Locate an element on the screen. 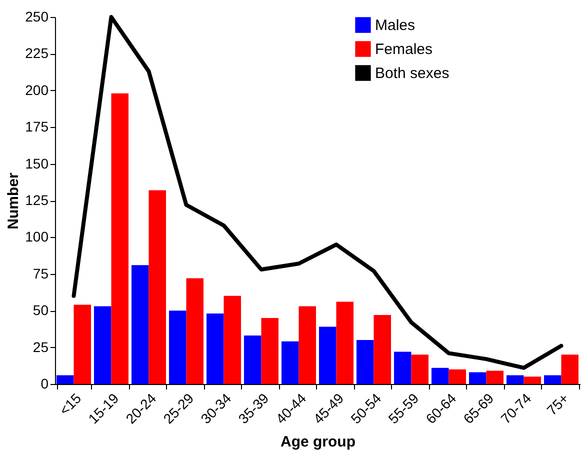  y-tick-label: 125 is located at coordinates (37, 200).